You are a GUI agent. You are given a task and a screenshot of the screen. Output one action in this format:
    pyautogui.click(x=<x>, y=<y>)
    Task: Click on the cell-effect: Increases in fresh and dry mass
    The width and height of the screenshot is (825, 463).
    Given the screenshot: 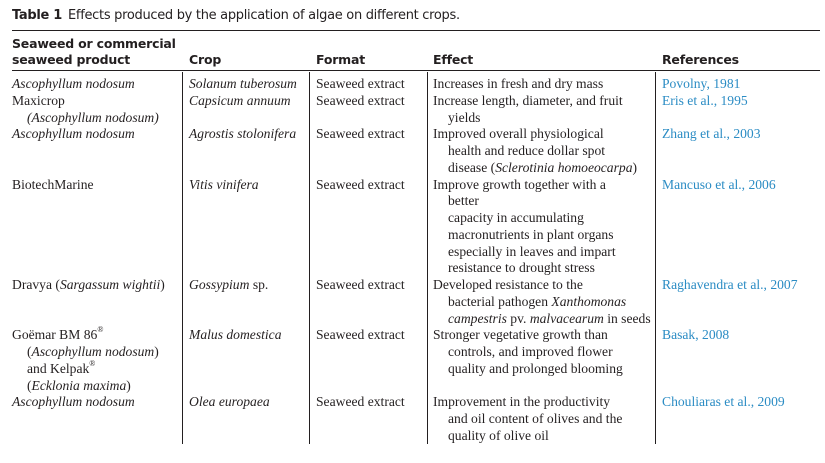 What is the action you would take?
    pyautogui.click(x=518, y=84)
    